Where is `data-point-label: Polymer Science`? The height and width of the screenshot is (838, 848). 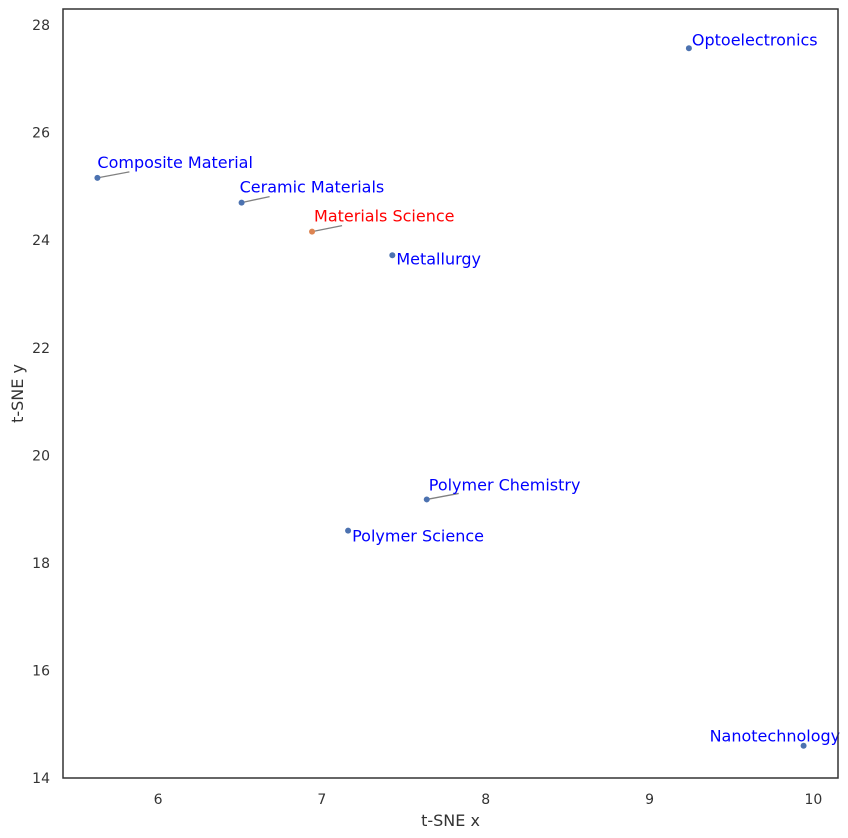
data-point-label: Polymer Science is located at coordinates (418, 536).